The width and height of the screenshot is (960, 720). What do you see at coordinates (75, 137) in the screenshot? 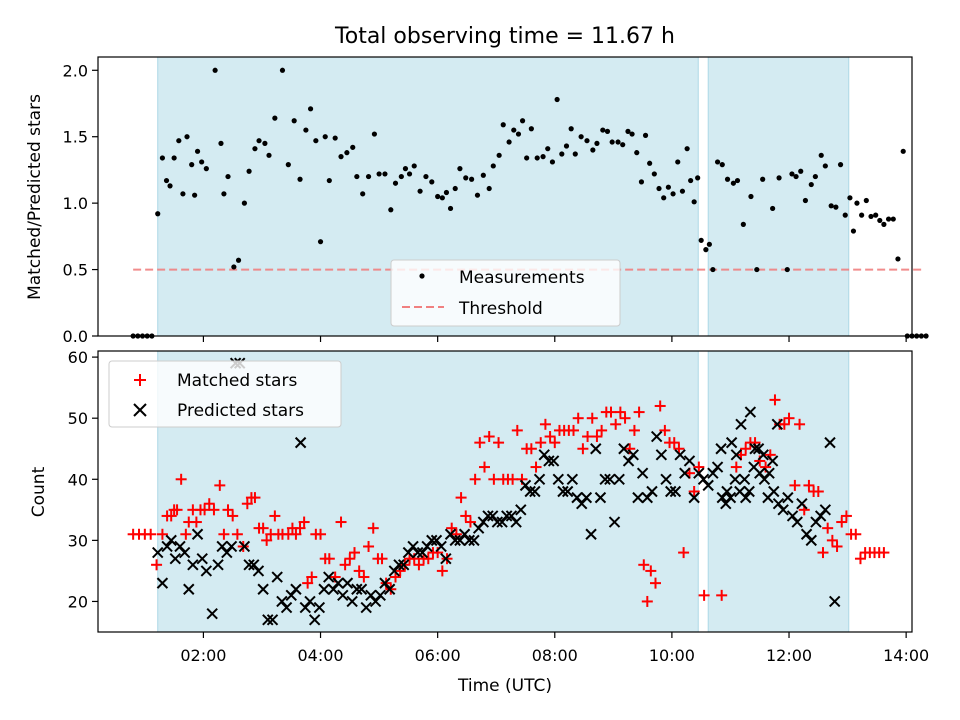
I see `top-ytick-label-3: 1.5` at bounding box center [75, 137].